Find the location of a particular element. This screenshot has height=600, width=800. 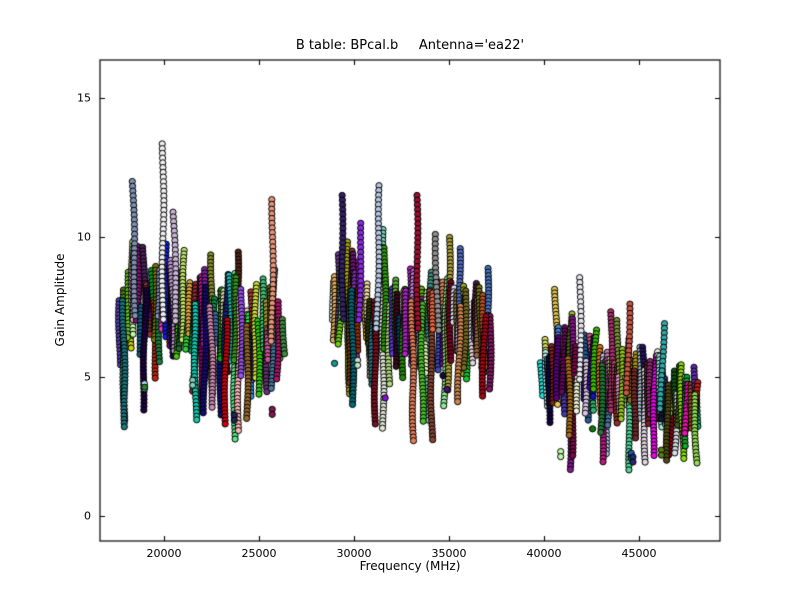

x-tick-label: 40000 is located at coordinates (544, 553).